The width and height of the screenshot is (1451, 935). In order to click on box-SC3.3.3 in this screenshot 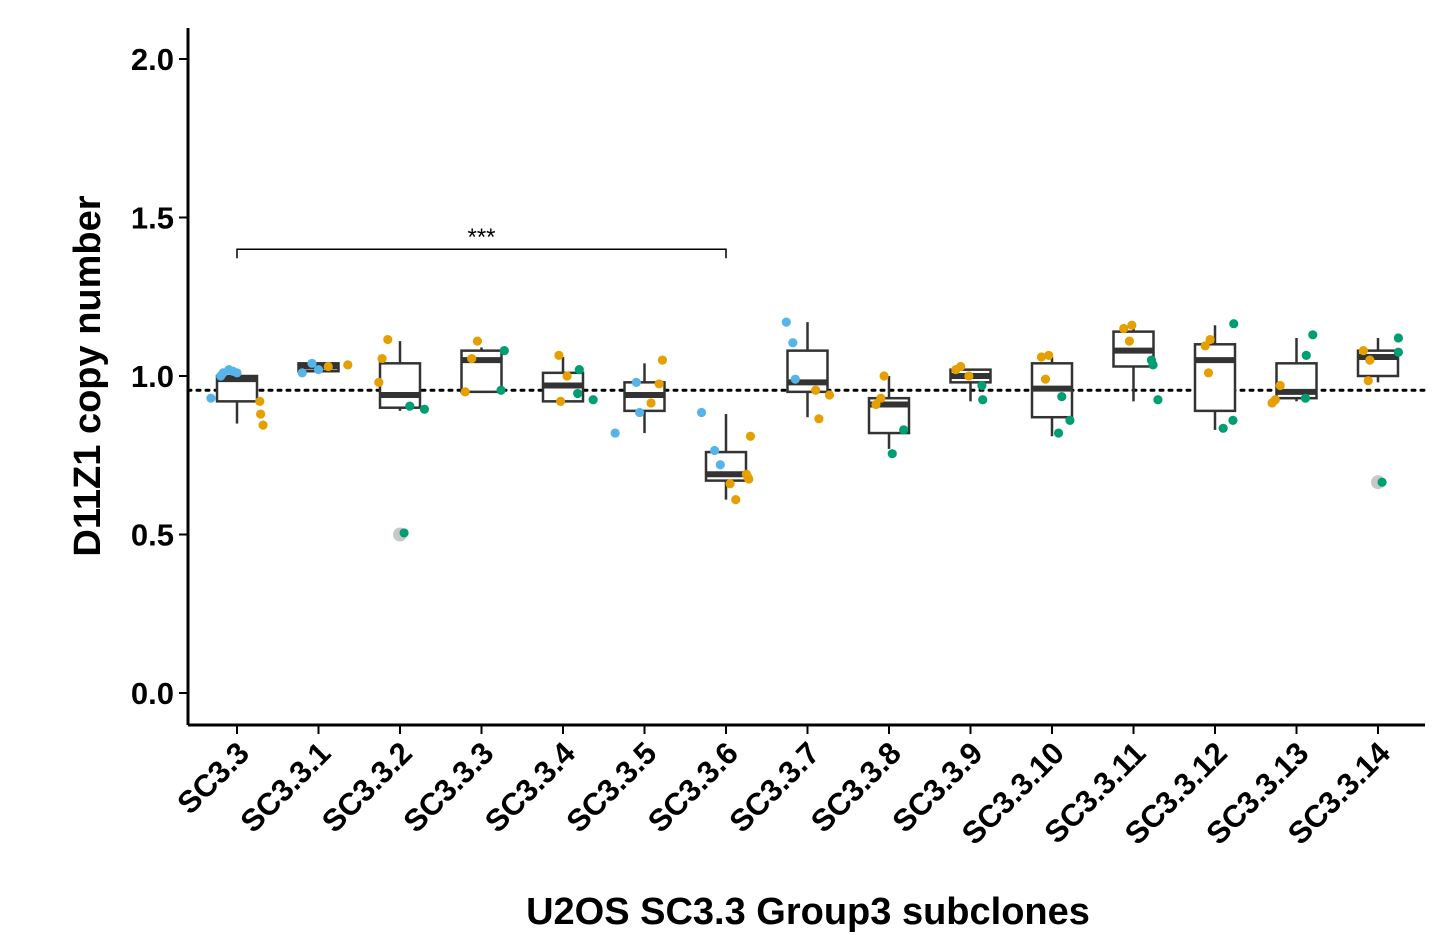, I will do `click(481, 370)`.